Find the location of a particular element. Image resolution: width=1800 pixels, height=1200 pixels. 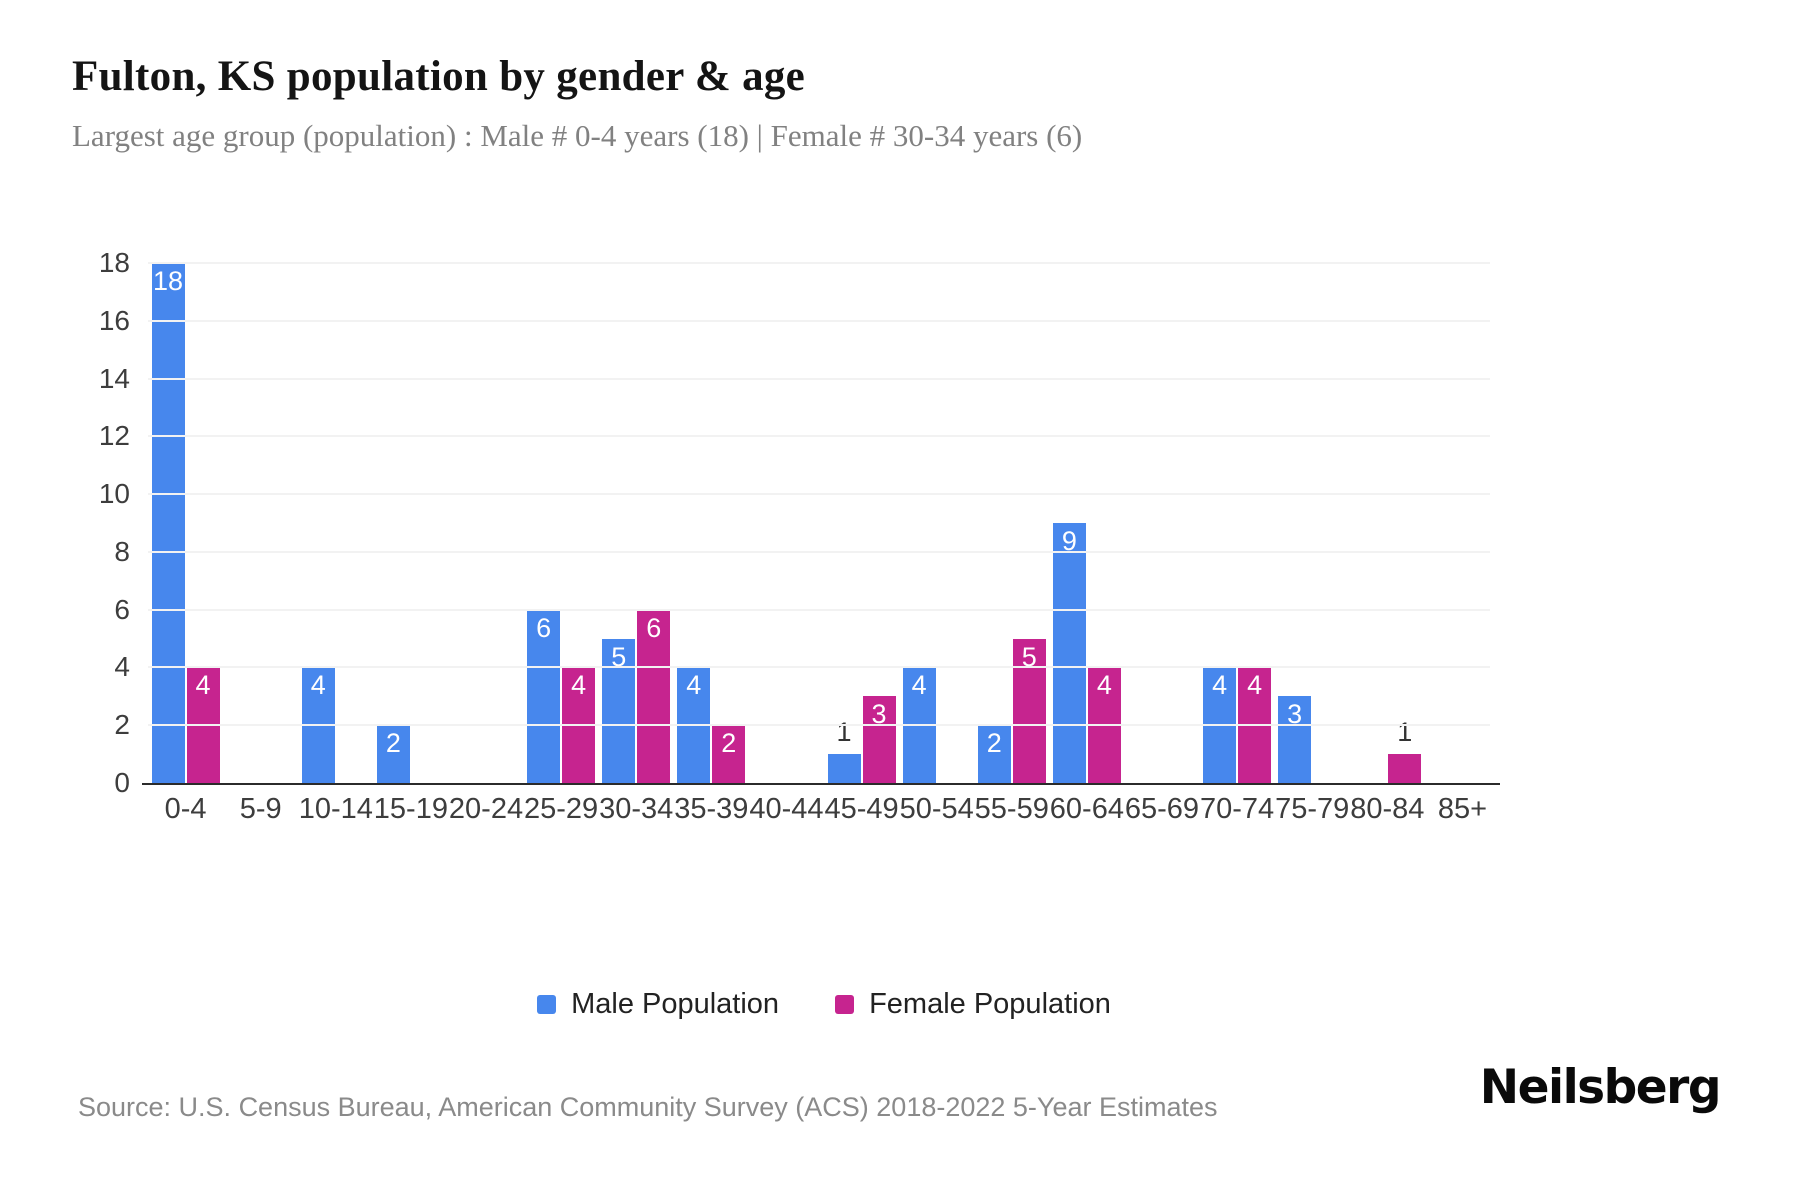

bar-male: 6 is located at coordinates (544, 696).